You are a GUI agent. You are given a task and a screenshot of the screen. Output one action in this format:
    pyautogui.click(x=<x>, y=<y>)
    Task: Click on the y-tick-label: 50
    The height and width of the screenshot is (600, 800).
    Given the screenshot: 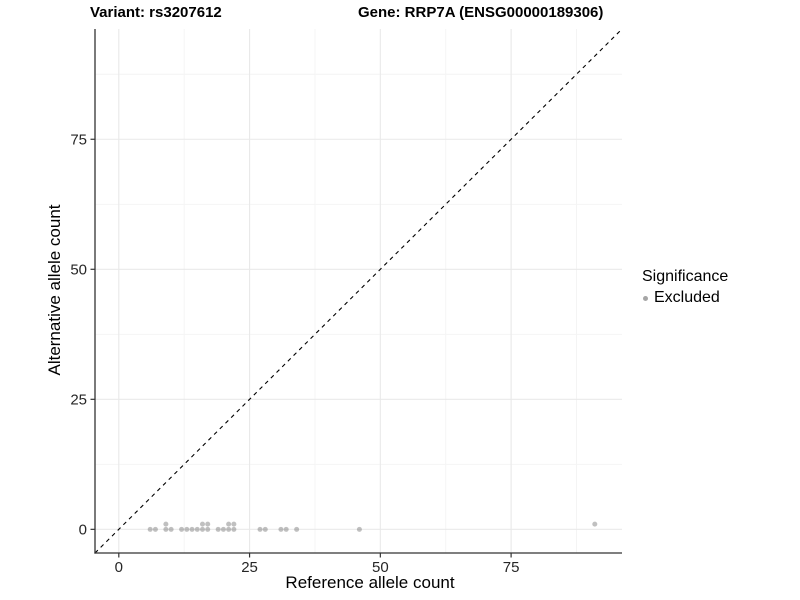 What is the action you would take?
    pyautogui.click(x=78, y=269)
    